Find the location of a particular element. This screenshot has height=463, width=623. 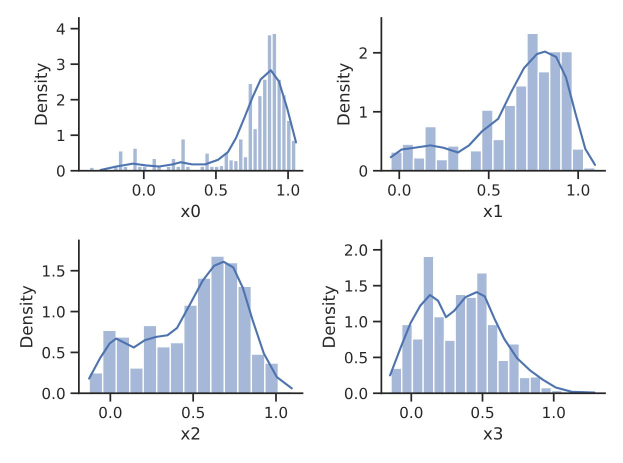

y-tick-label: 3 is located at coordinates (60, 64).